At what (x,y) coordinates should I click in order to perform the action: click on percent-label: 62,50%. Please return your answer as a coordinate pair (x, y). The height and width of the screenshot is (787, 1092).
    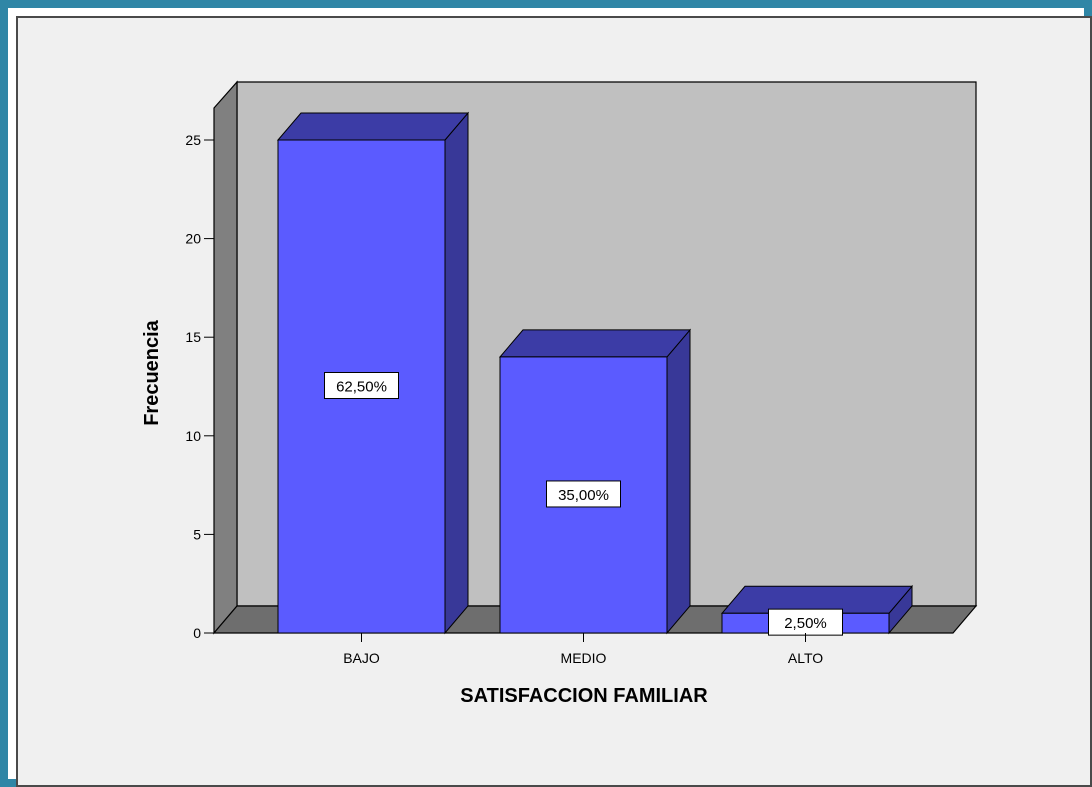
    Looking at the image, I should click on (361, 385).